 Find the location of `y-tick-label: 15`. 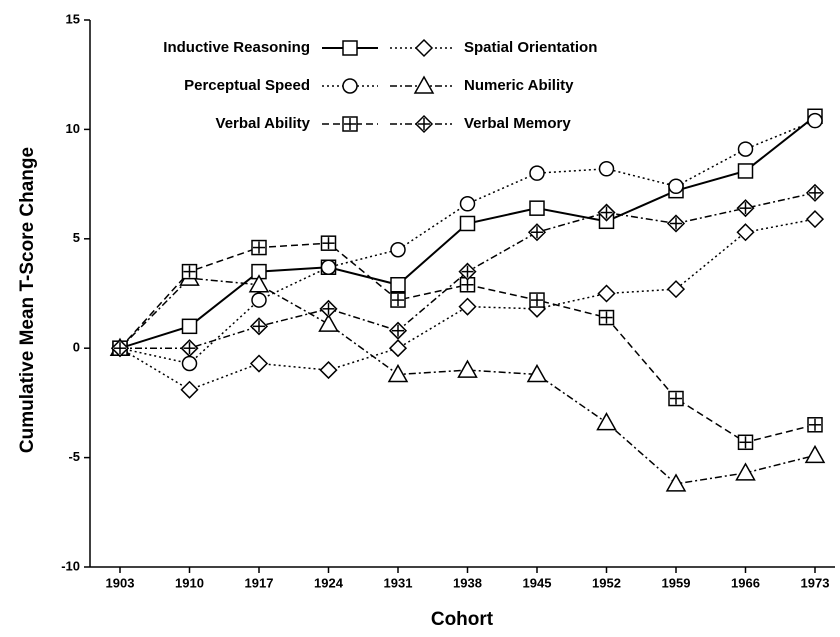

y-tick-label: 15 is located at coordinates (73, 18).